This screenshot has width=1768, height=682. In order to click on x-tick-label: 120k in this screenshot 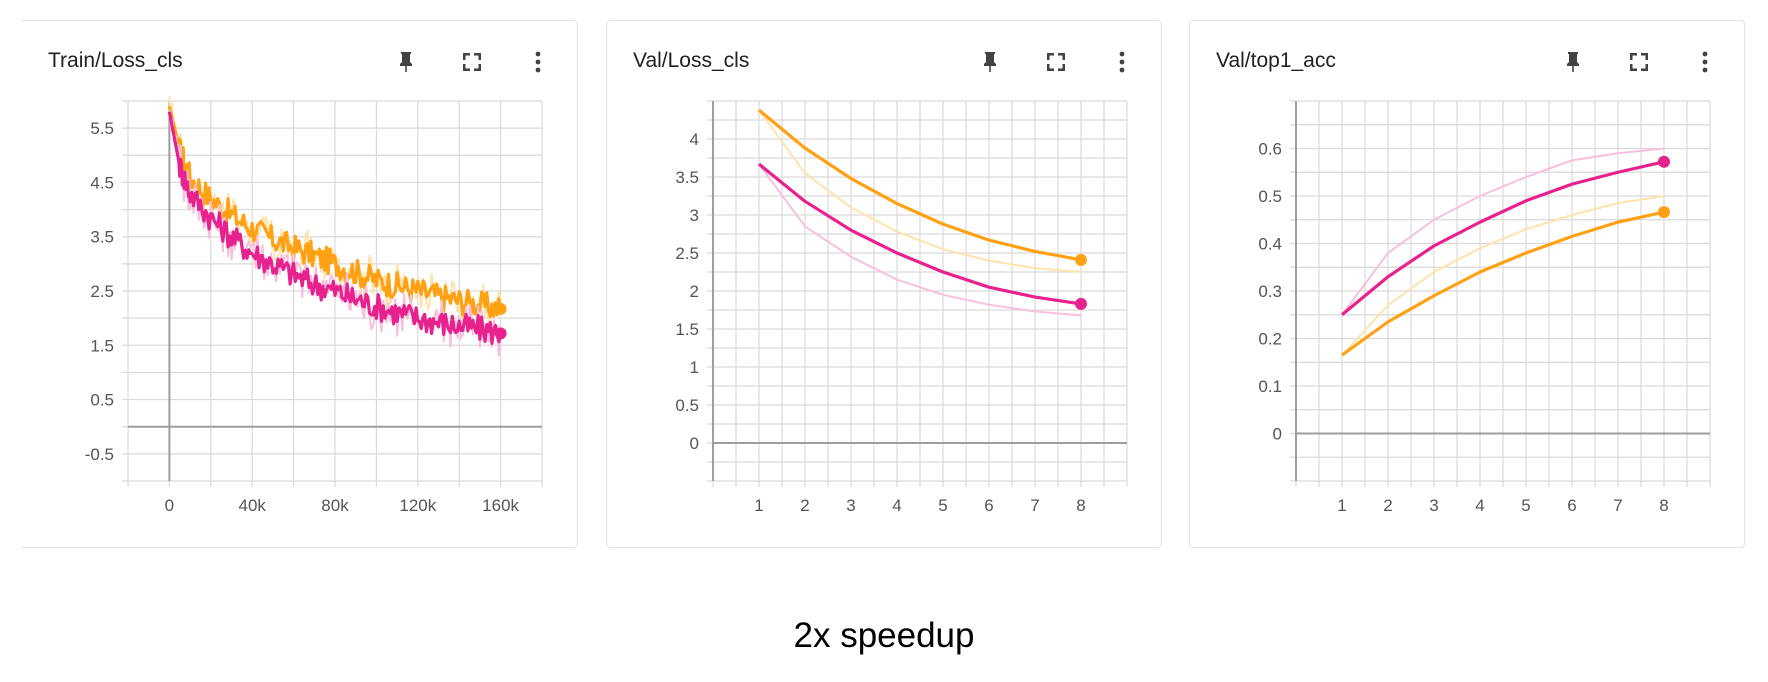, I will do `click(417, 505)`.